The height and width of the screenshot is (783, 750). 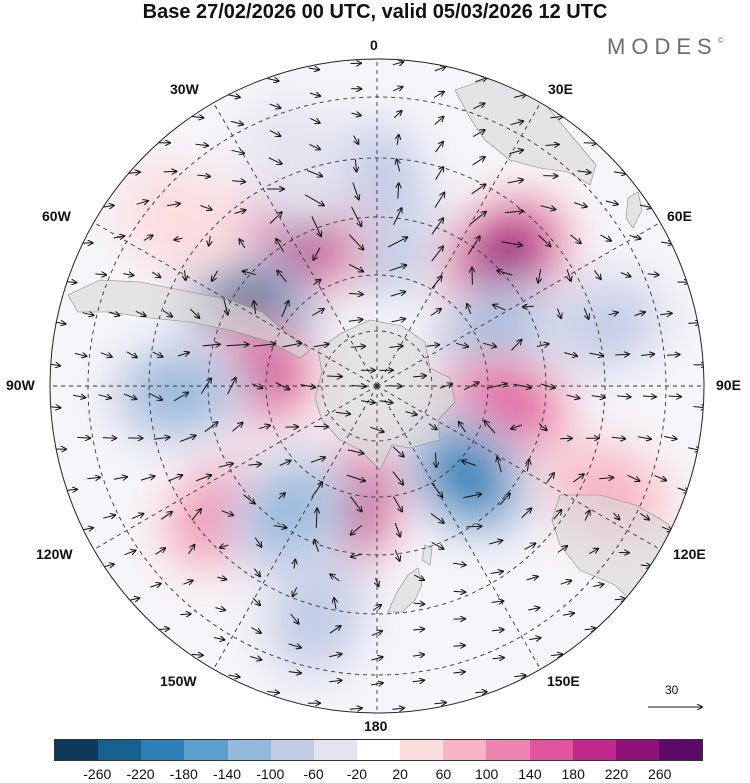 What do you see at coordinates (563, 681) in the screenshot?
I see `lon-label-150e: 150E` at bounding box center [563, 681].